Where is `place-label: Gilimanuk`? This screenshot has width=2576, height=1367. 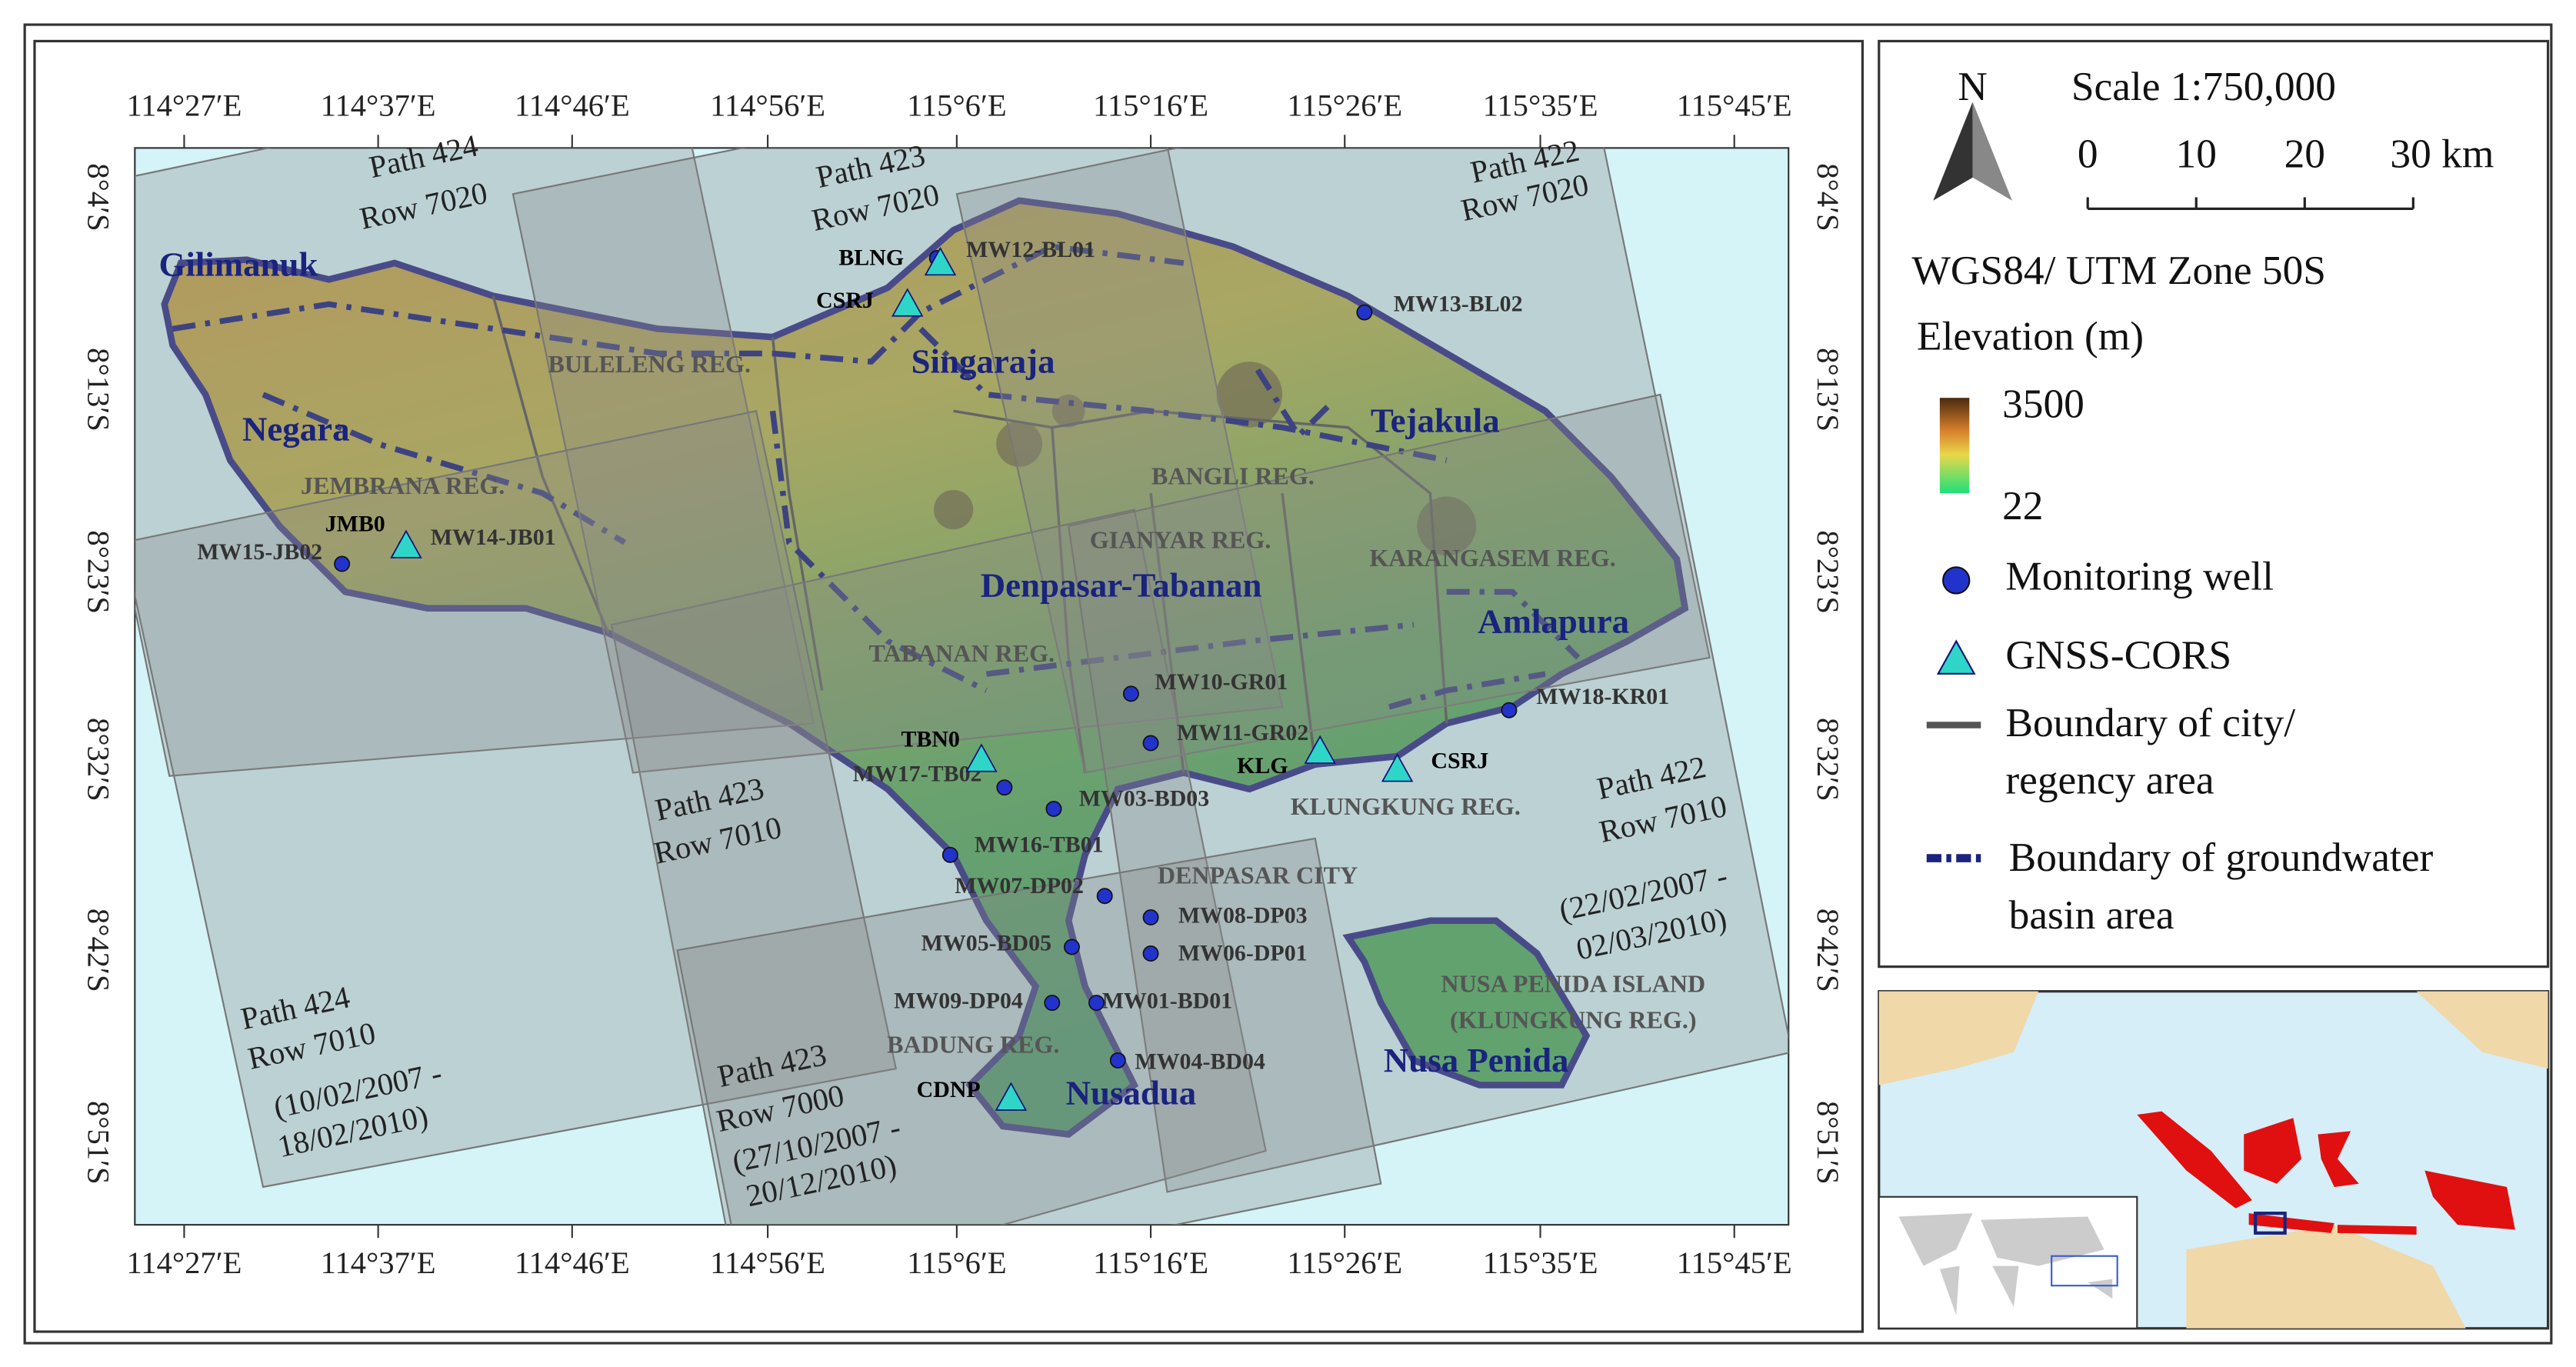 place-label: Gilimanuk is located at coordinates (238, 264).